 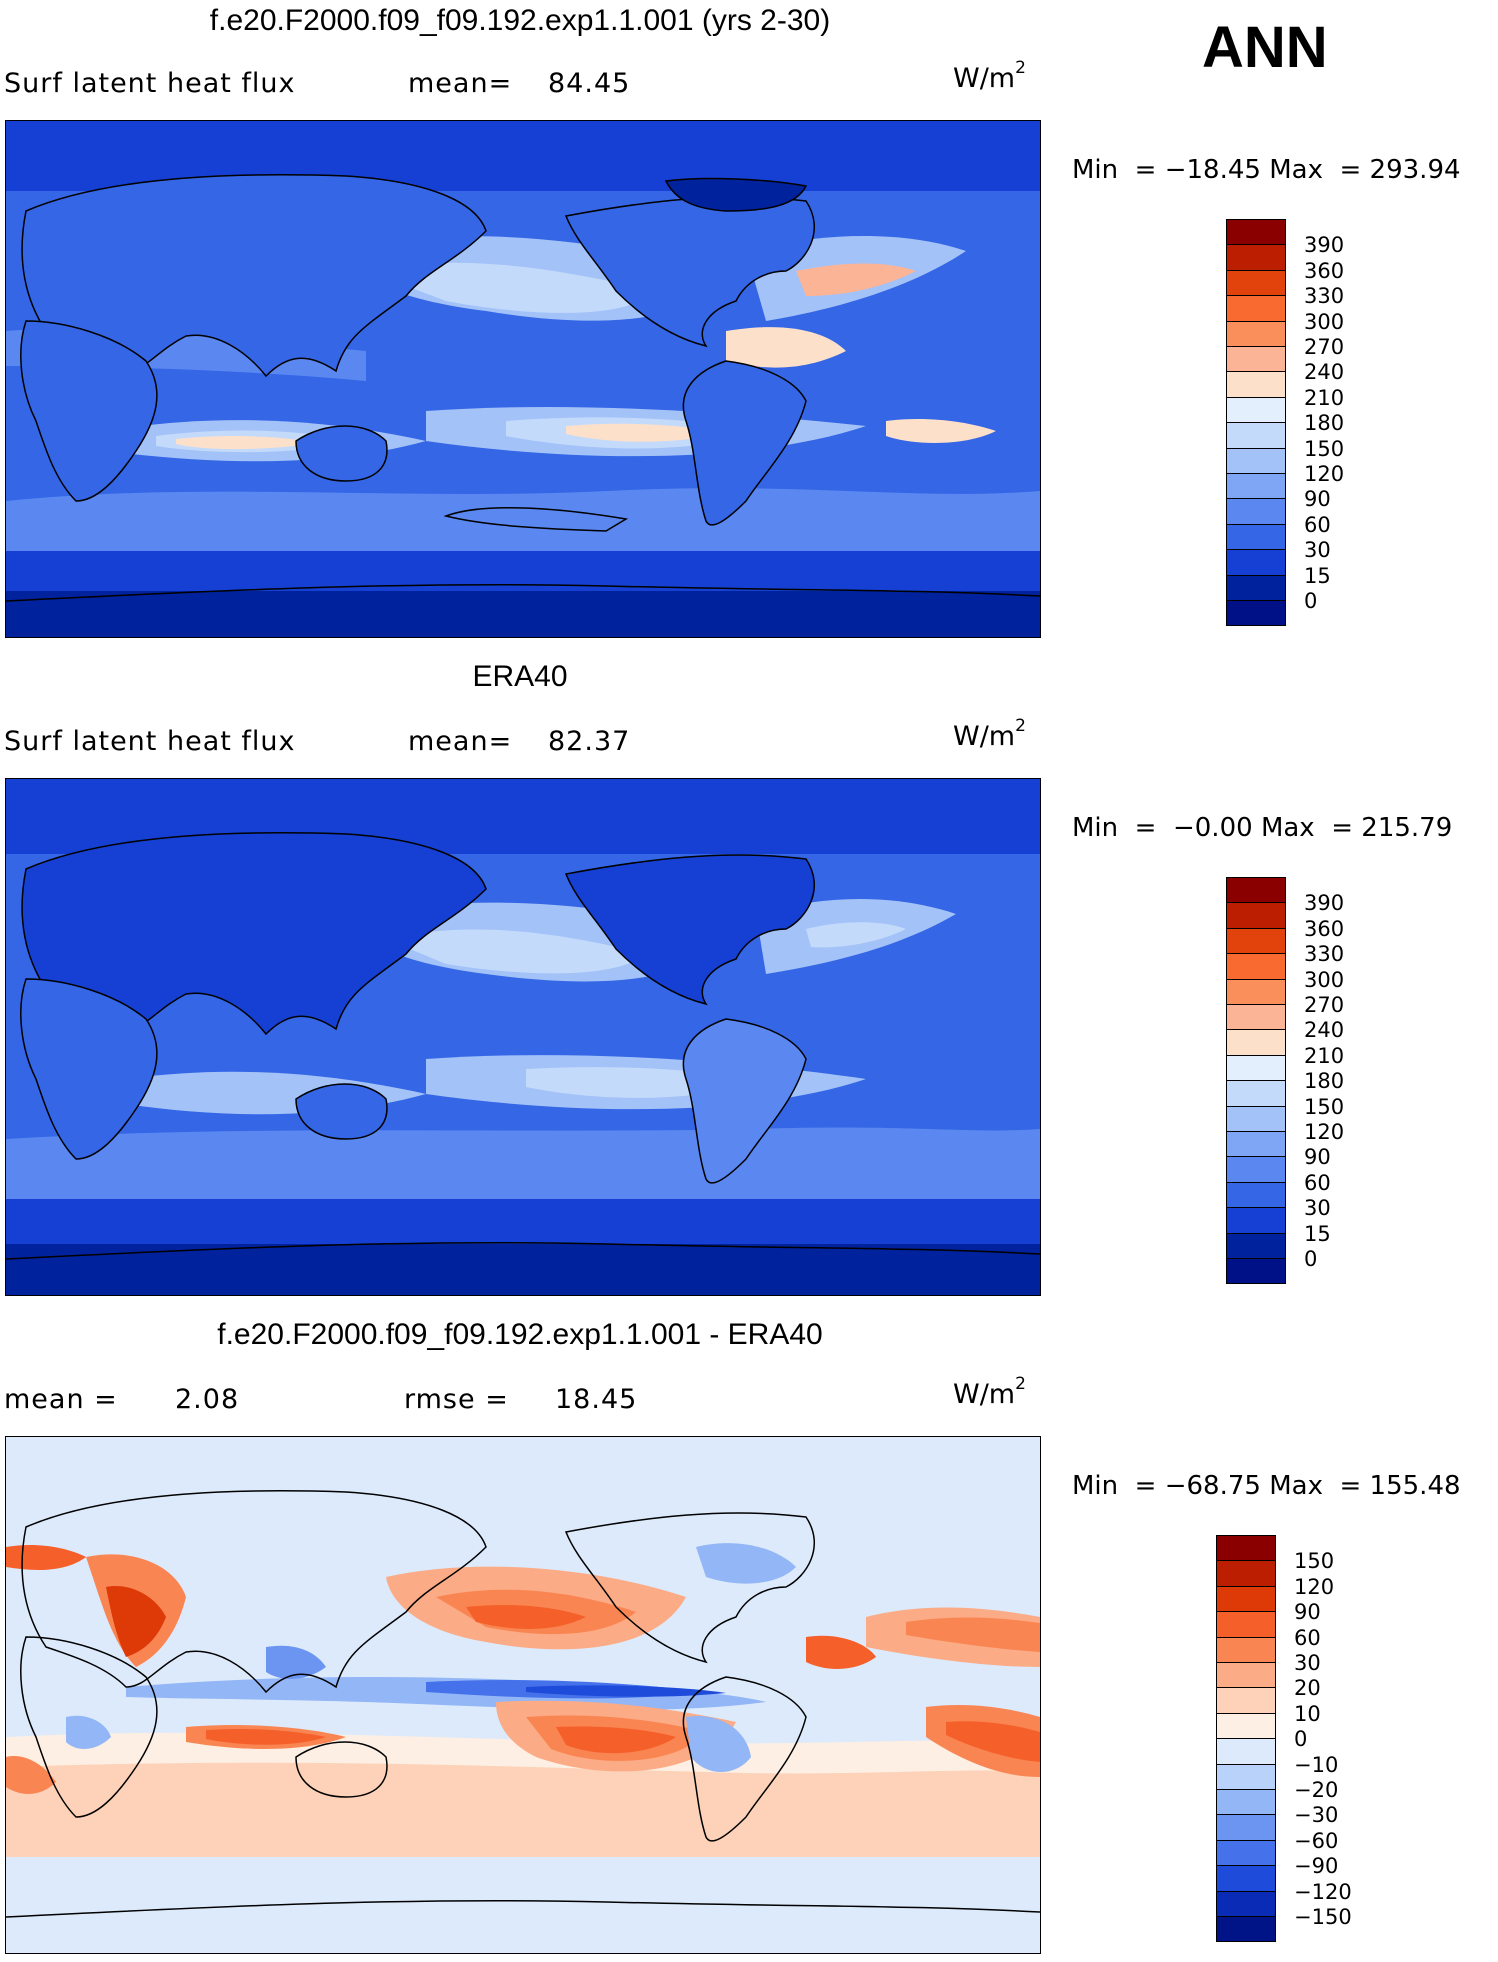 What do you see at coordinates (150, 741) in the screenshot?
I see `panel-2-variable-label: Surf latent heat flux` at bounding box center [150, 741].